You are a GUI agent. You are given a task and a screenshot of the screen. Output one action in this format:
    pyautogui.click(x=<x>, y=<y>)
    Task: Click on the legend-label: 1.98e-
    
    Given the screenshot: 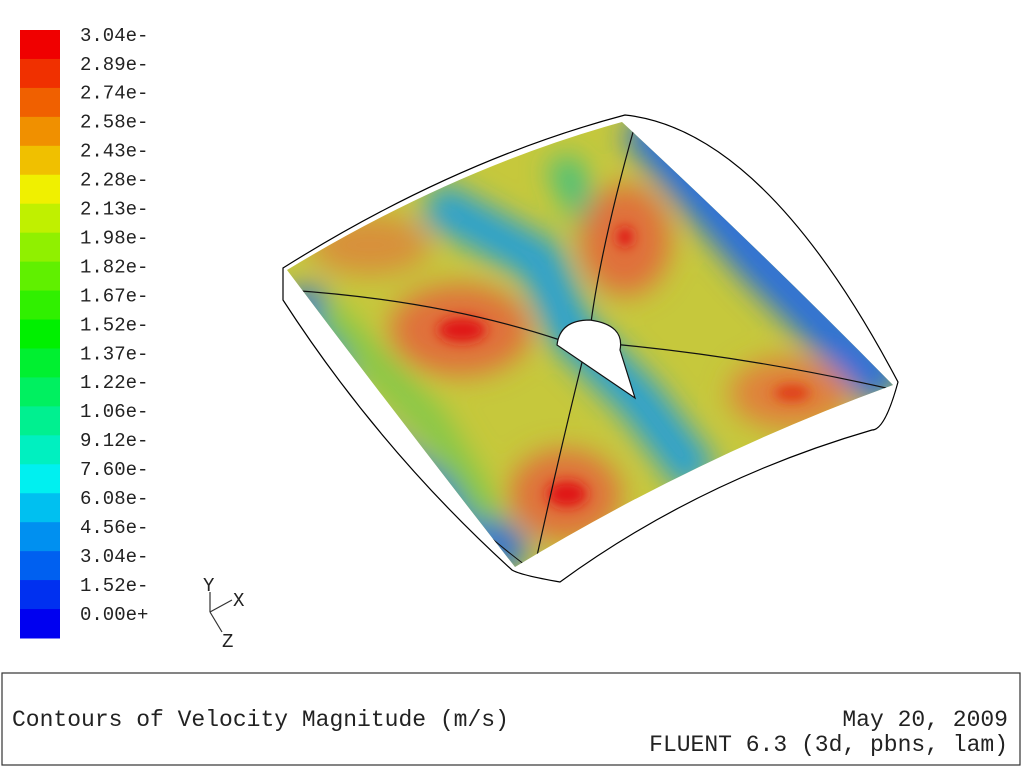 What is the action you would take?
    pyautogui.click(x=114, y=238)
    